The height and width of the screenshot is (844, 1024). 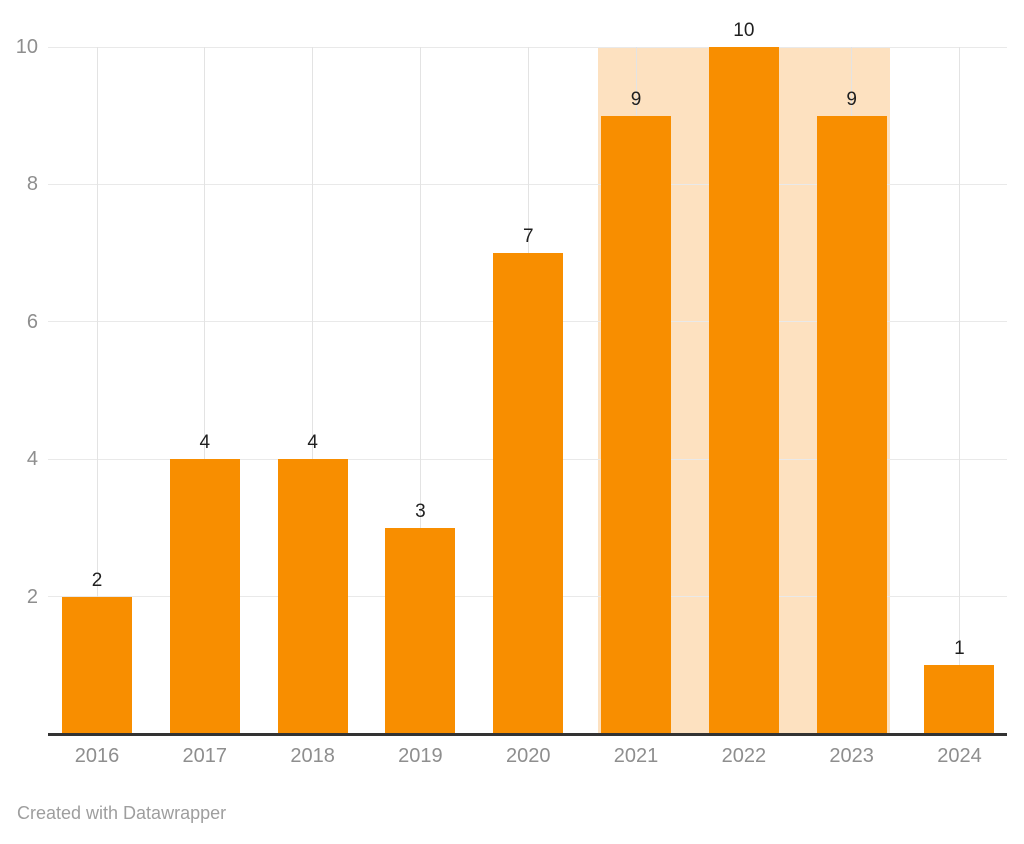 I want to click on value-label-2020: 7, so click(x=528, y=237).